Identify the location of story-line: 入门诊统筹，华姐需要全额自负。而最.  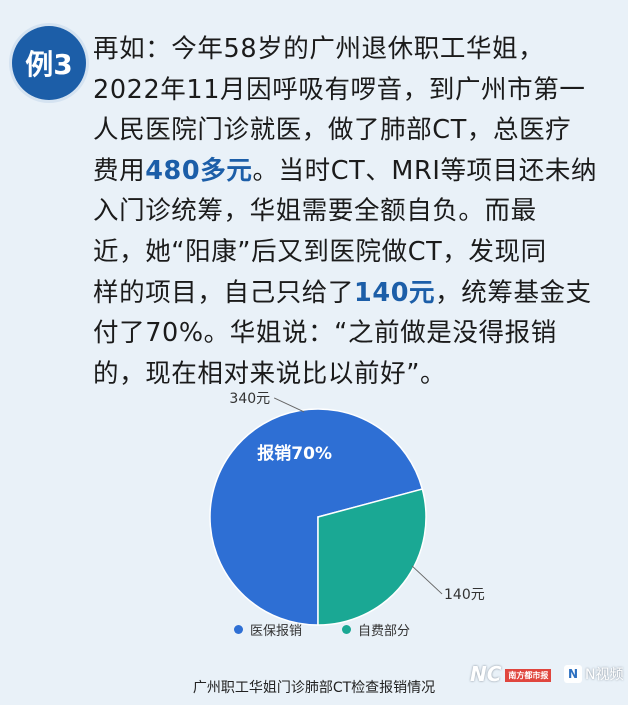
(354, 211).